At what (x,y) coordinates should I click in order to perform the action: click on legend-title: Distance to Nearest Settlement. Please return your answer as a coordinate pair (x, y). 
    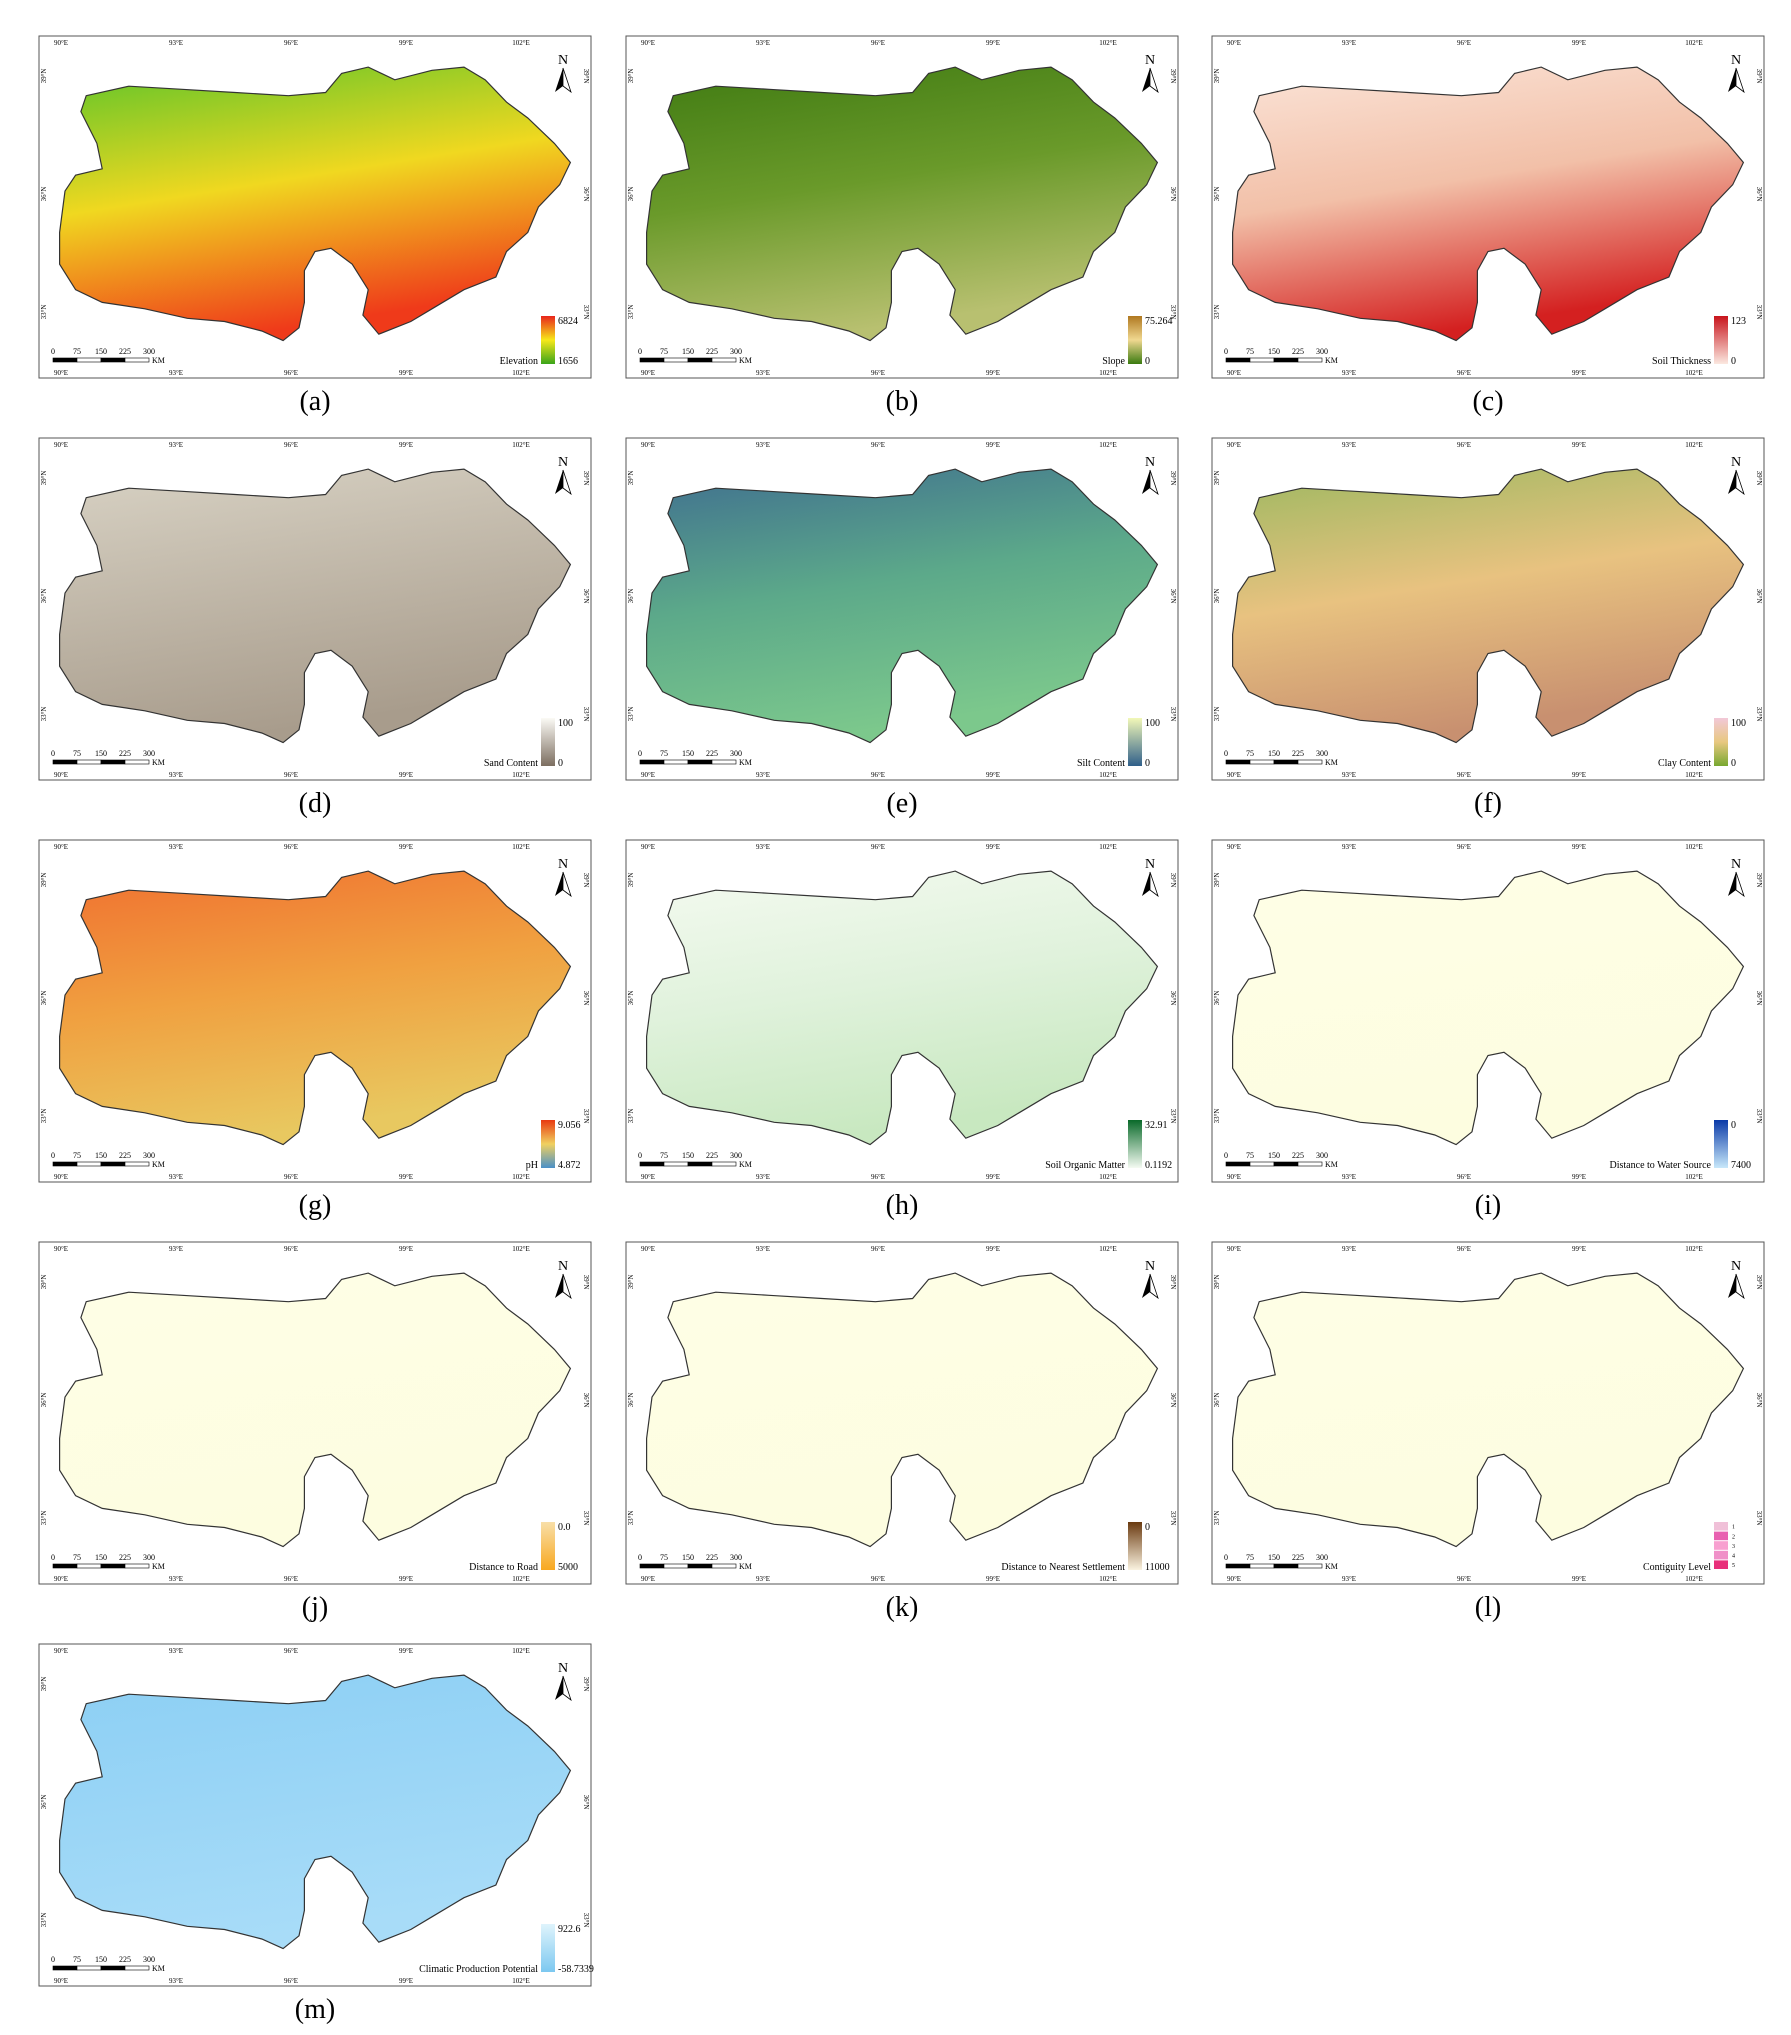
    Looking at the image, I should click on (1063, 1567).